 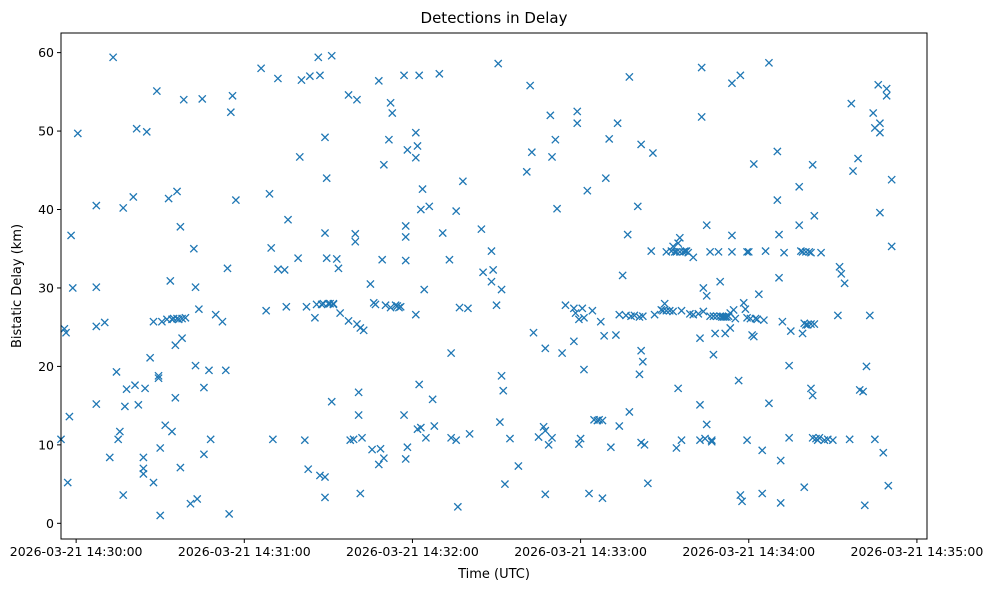 What do you see at coordinates (46, 52) in the screenshot?
I see `y-tick-label: 60` at bounding box center [46, 52].